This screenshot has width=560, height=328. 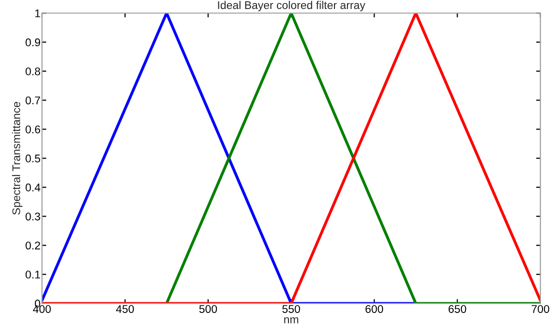 I want to click on x-tick-label: 600, so click(x=375, y=309).